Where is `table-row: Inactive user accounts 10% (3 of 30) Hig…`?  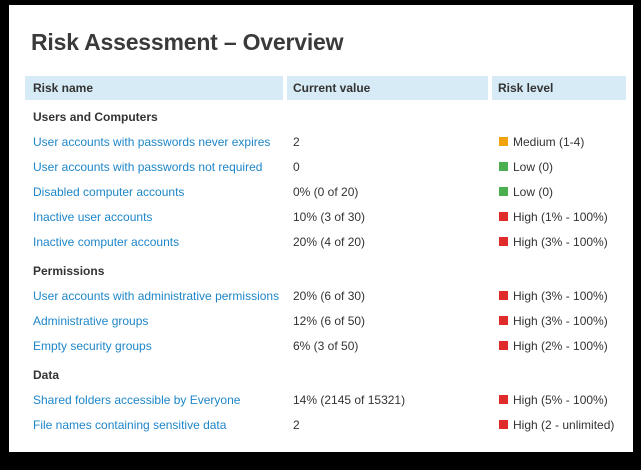
table-row: Inactive user accounts 10% (3 of 30) Hig… is located at coordinates (325, 216).